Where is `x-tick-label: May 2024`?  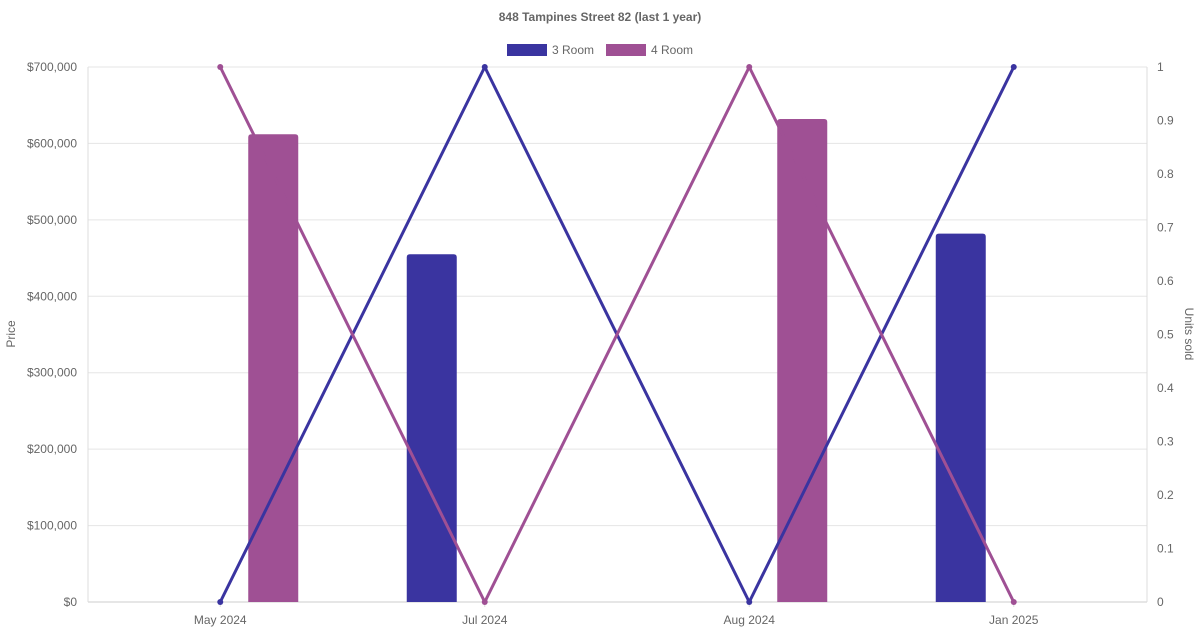
x-tick-label: May 2024 is located at coordinates (220, 620).